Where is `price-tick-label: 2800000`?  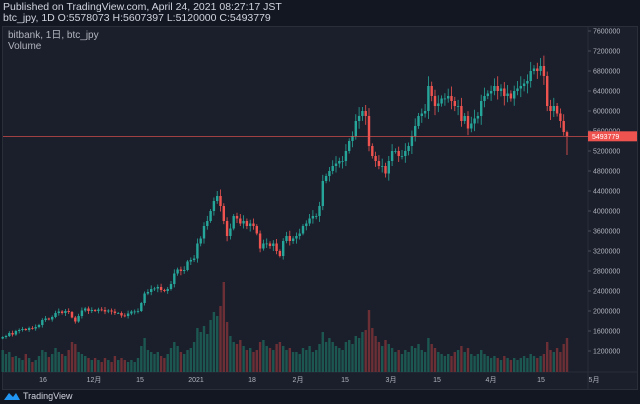
price-tick-label: 2800000 is located at coordinates (606, 272).